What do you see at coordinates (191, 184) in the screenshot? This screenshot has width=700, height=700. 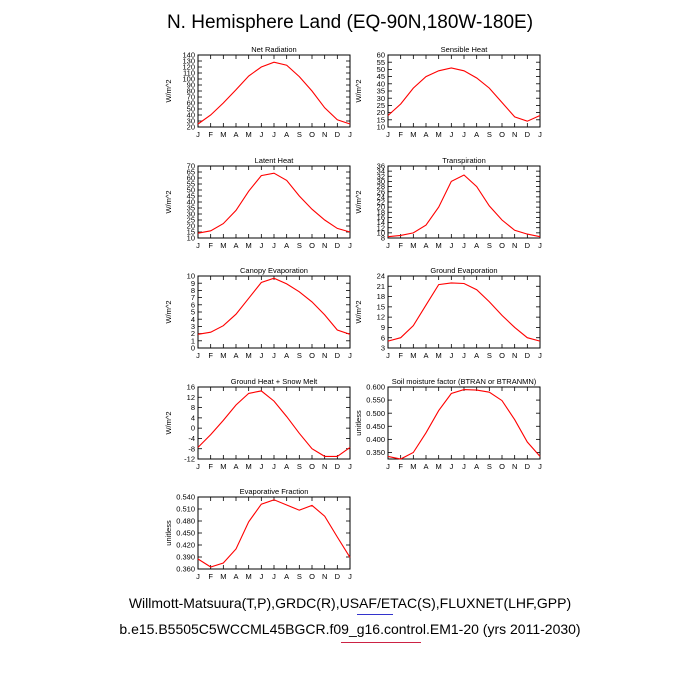 I see `y-tick-label: 55` at bounding box center [191, 184].